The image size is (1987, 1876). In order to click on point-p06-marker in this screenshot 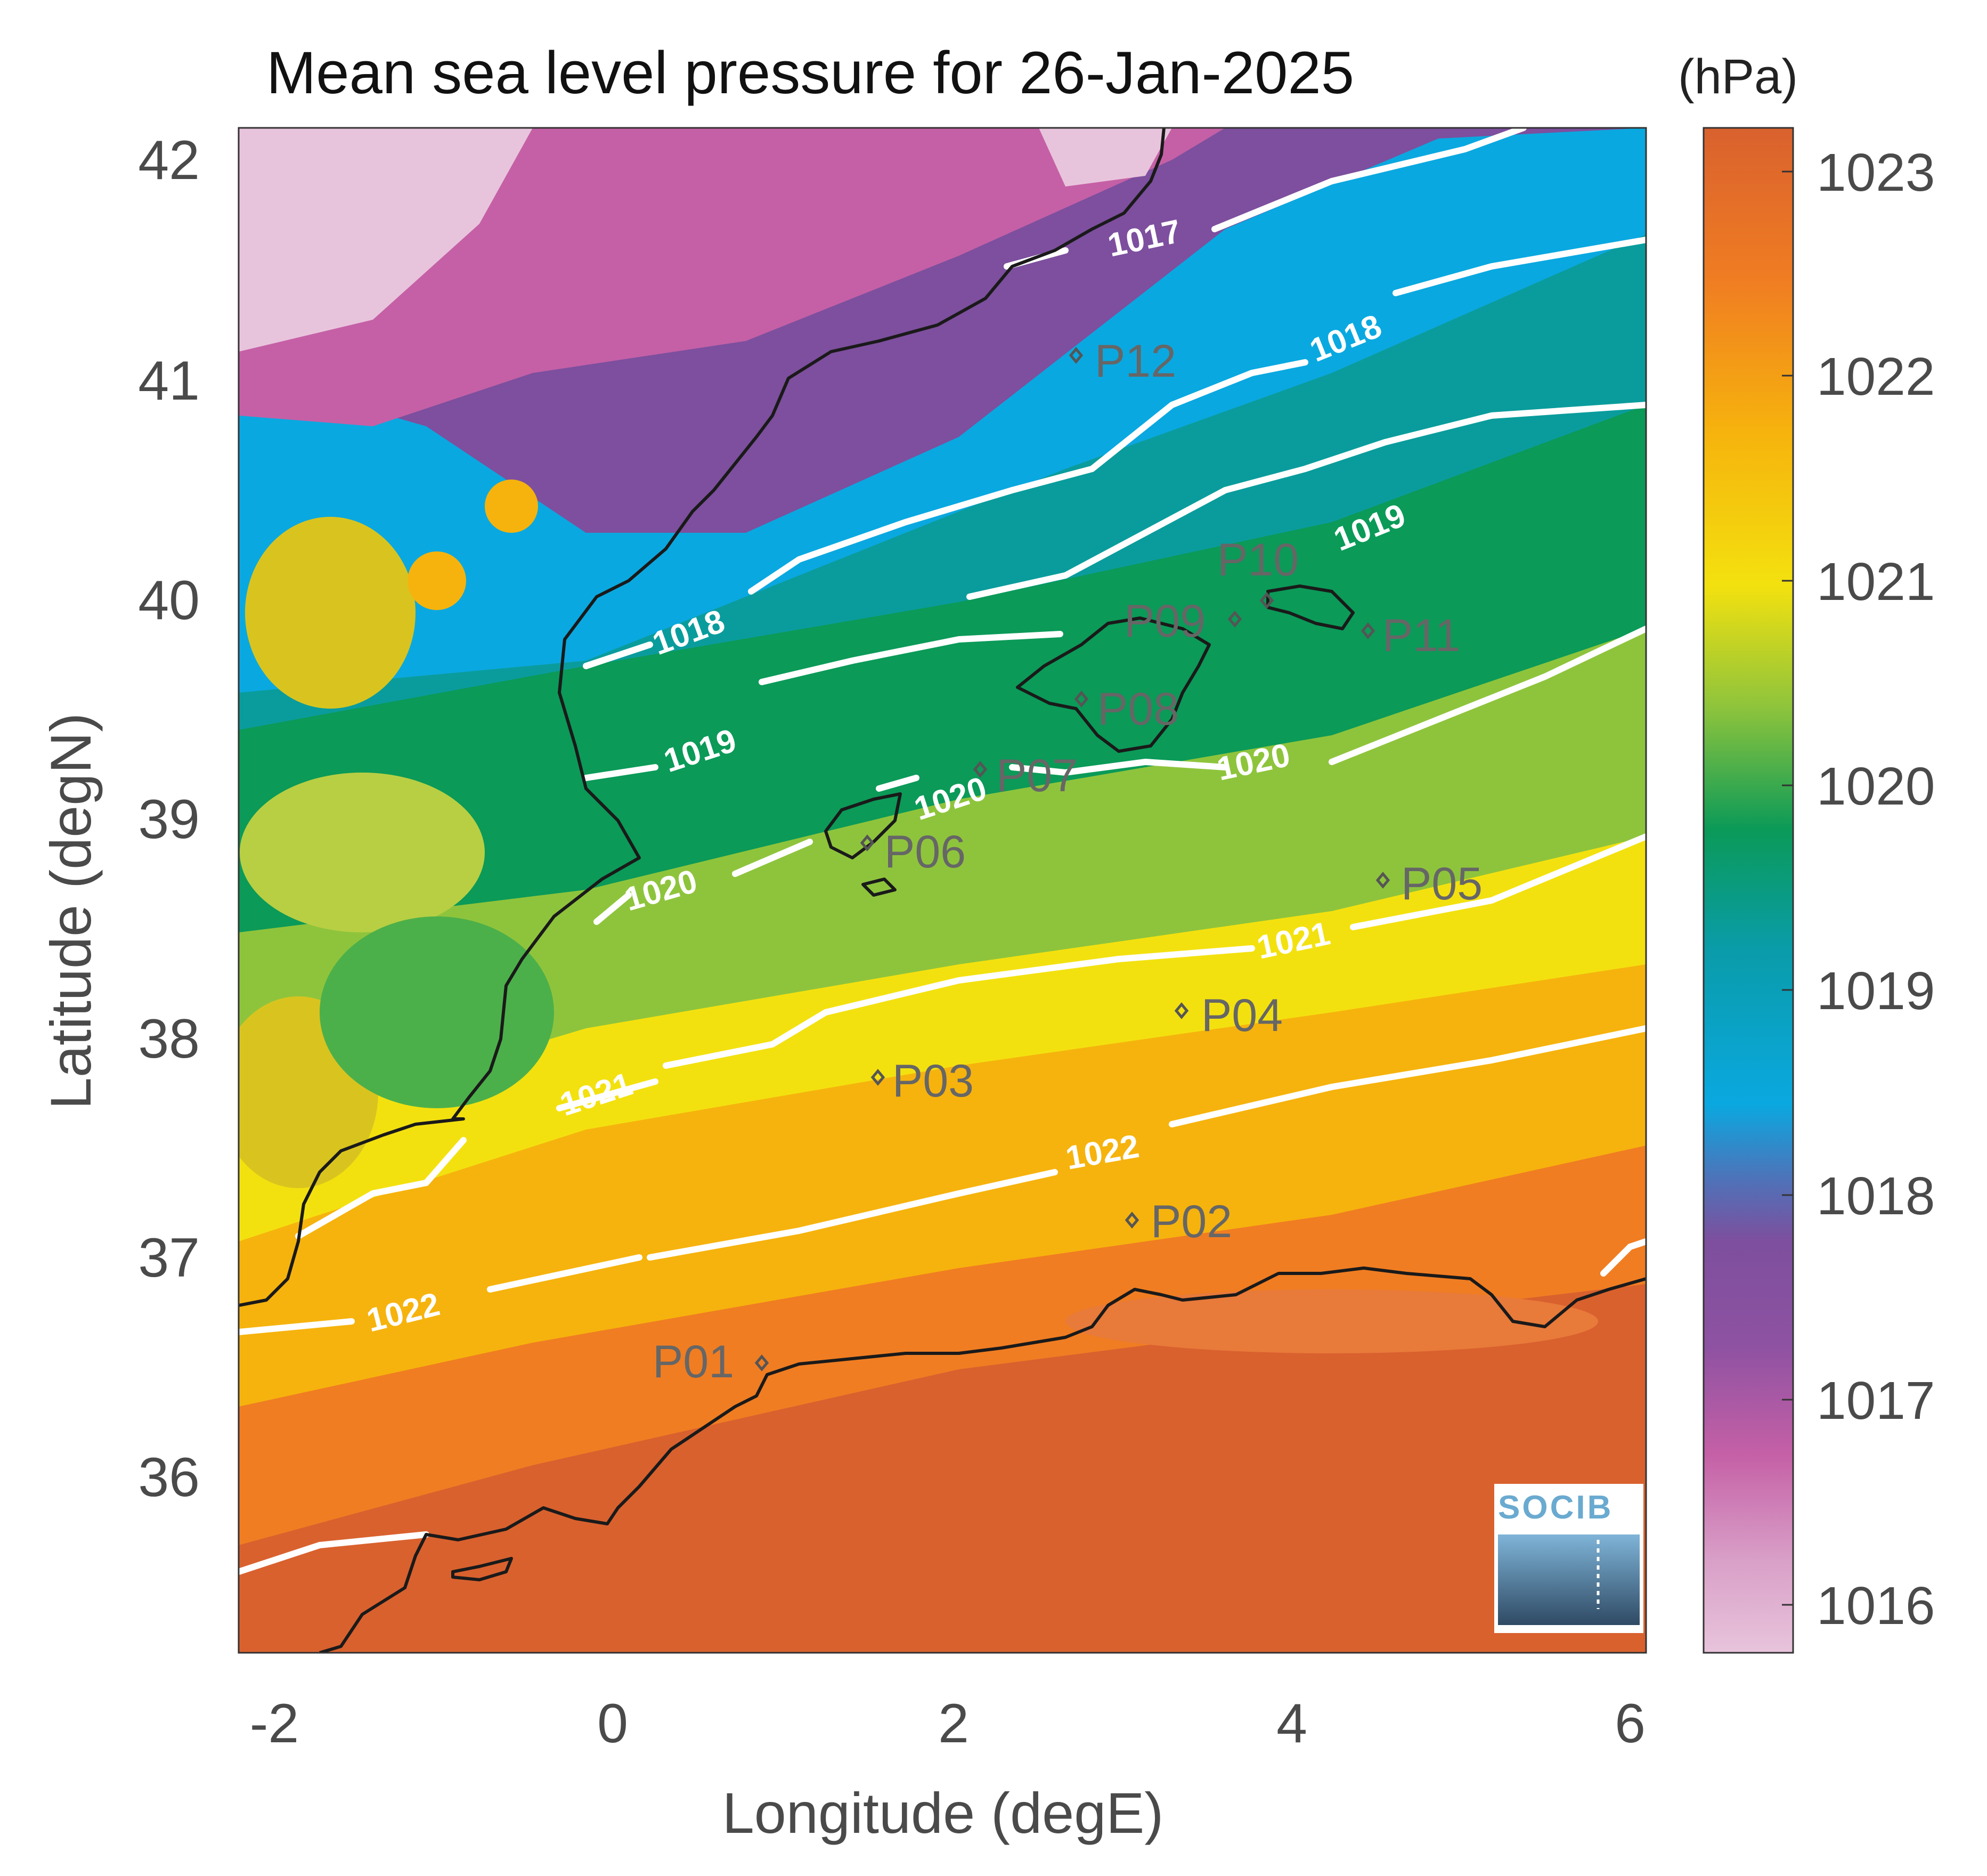, I will do `click(867, 842)`.